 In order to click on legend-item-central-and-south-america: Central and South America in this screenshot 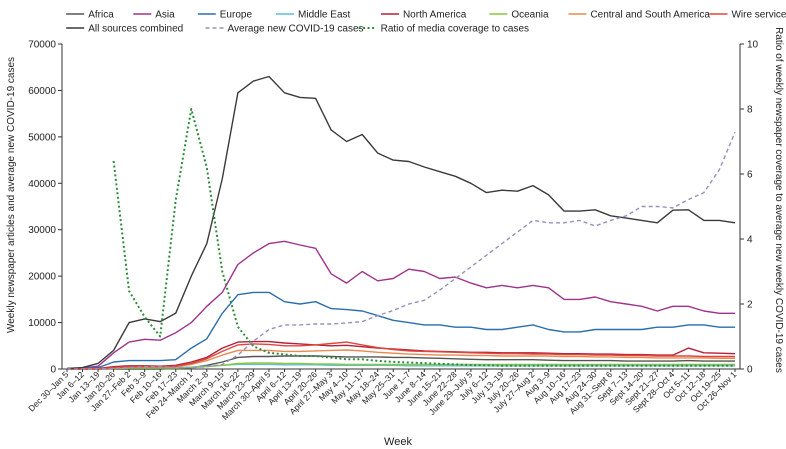, I will do `click(639, 15)`.